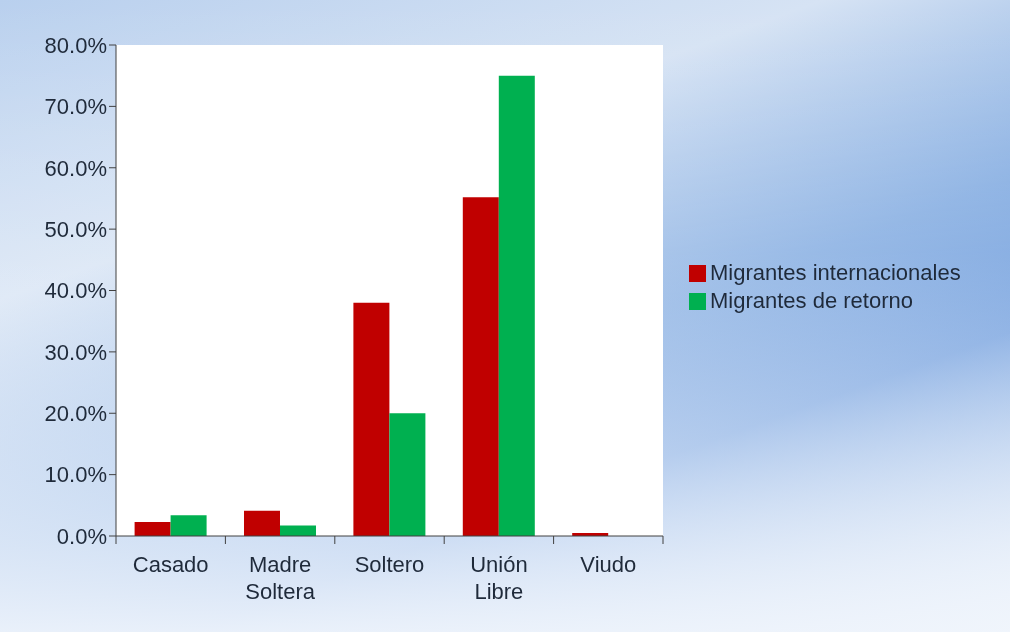  What do you see at coordinates (280, 578) in the screenshot?
I see `x-tick-label: Madre Soltera` at bounding box center [280, 578].